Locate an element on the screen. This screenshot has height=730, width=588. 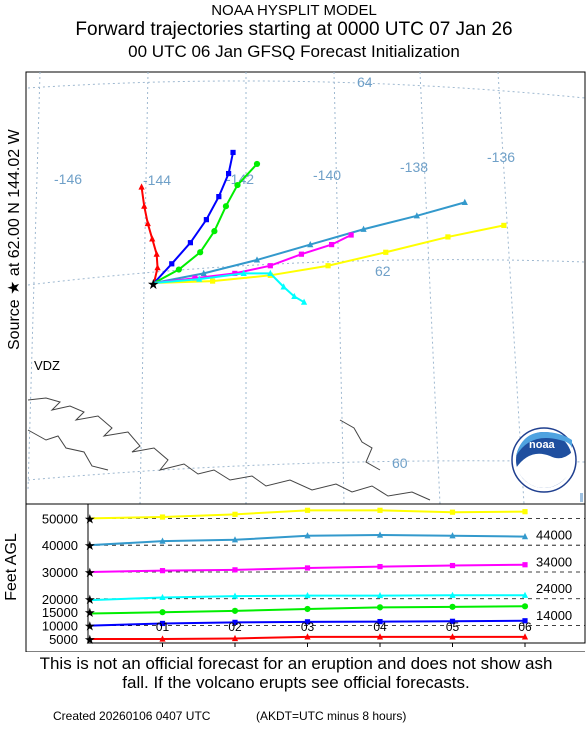
lon-label: -138 is located at coordinates (414, 167).